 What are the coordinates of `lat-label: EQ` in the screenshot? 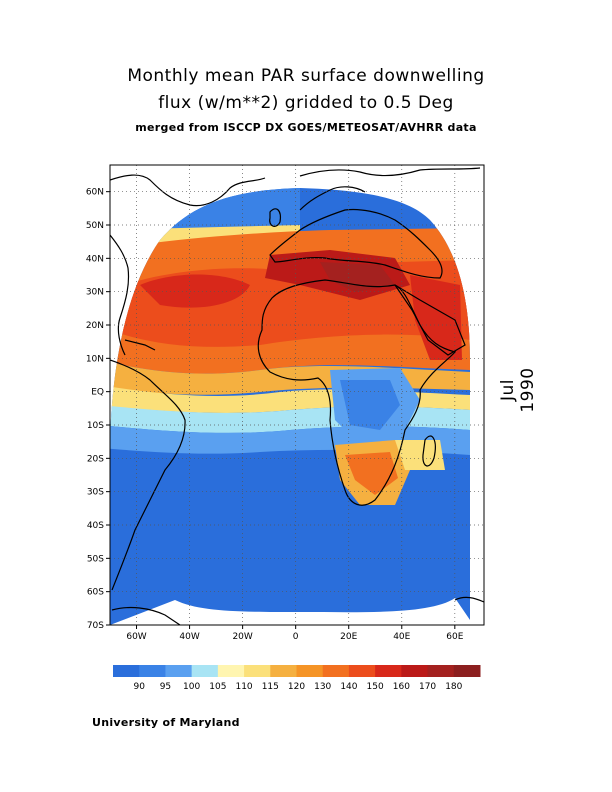 It's located at (97, 393).